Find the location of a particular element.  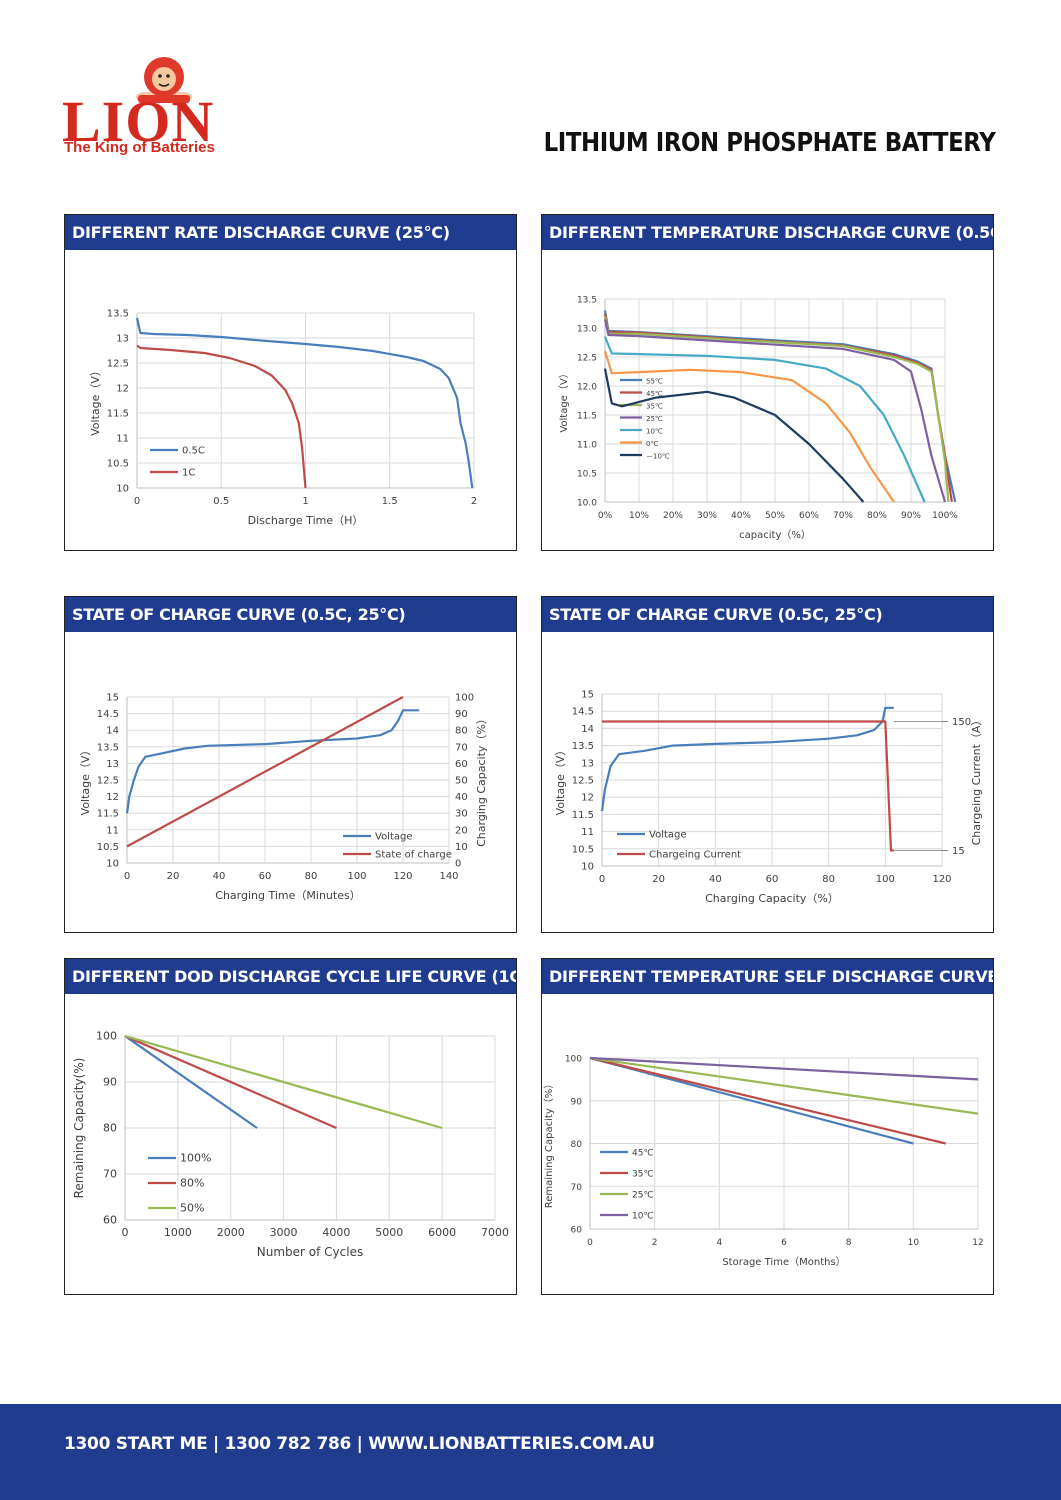

x-tick-label: 2000 is located at coordinates (231, 1232).